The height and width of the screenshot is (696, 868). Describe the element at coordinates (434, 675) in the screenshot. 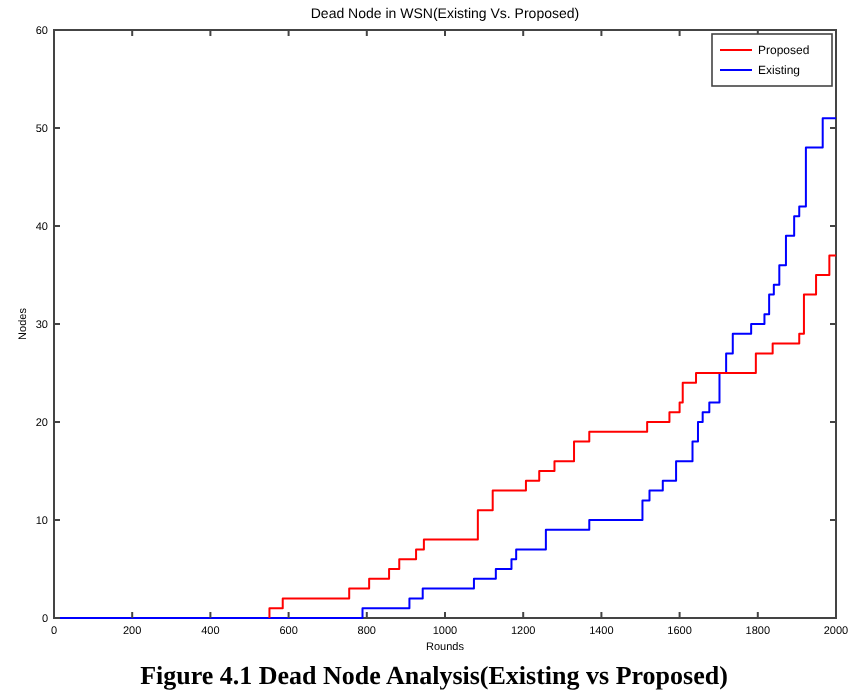

I see `caption: Figure 4.1 Dead Node Analysis(Existing vs Proposed)` at that location.